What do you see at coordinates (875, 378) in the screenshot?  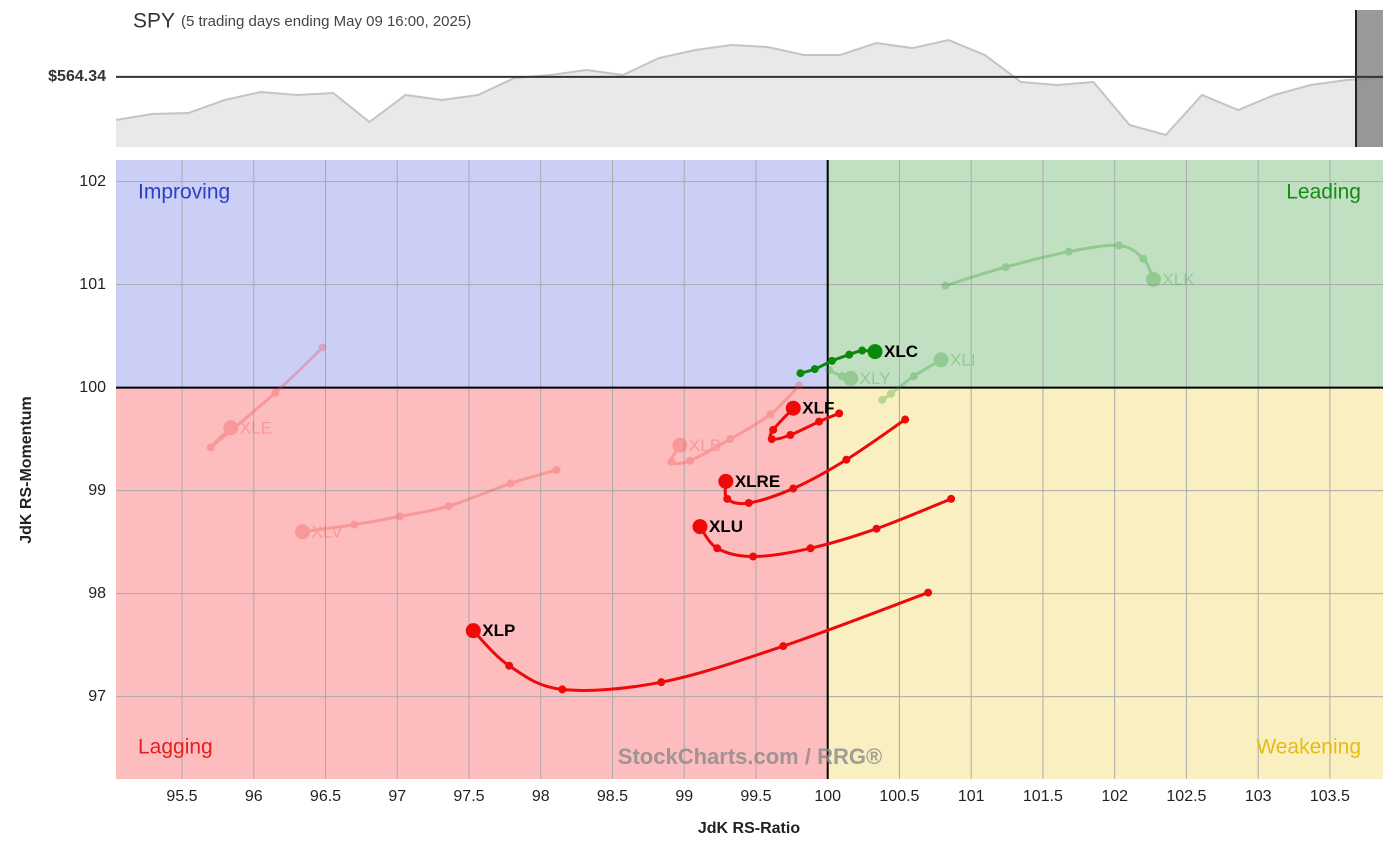 I see `series-label: XLY` at bounding box center [875, 378].